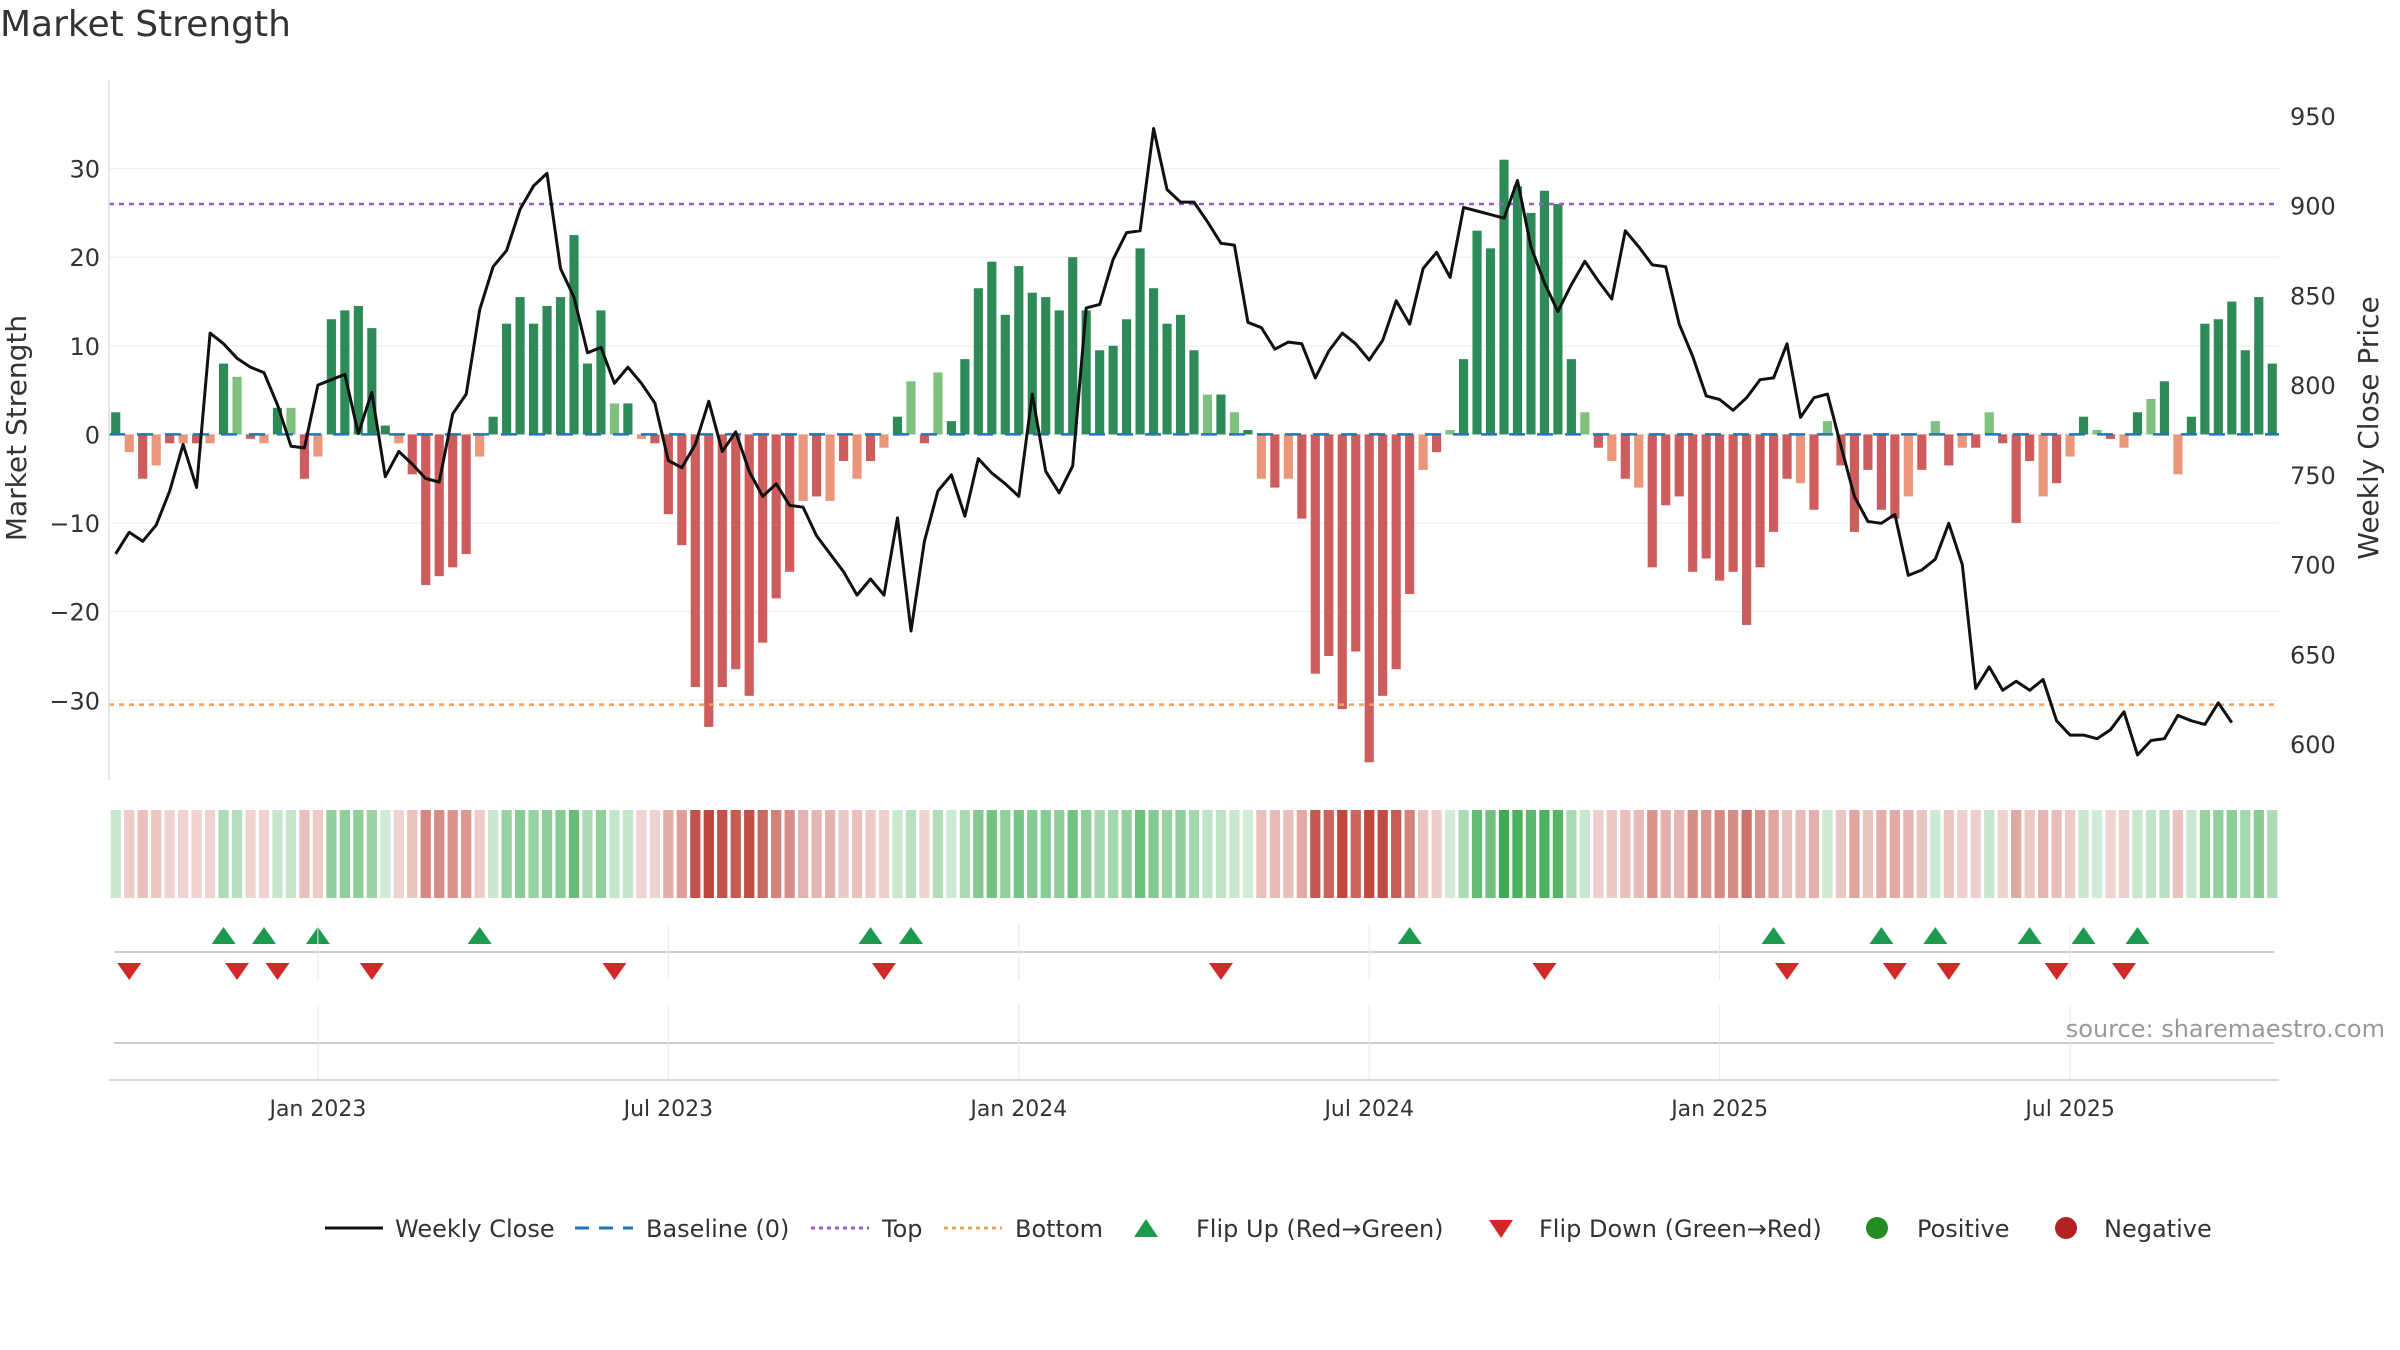 This screenshot has height=1350, width=2400. What do you see at coordinates (2313, 117) in the screenshot?
I see `right-tick-label: 950` at bounding box center [2313, 117].